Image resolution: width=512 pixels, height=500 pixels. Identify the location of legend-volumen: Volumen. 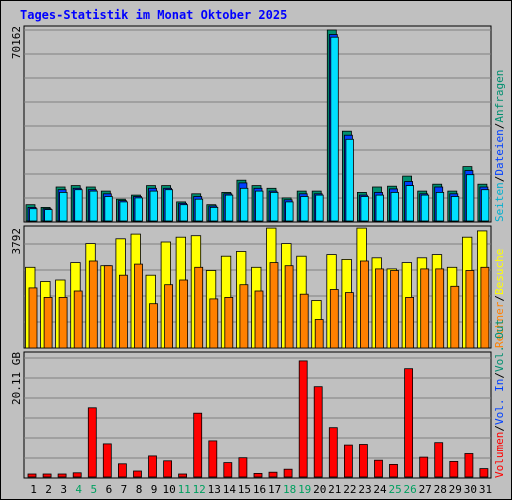
(499, 455).